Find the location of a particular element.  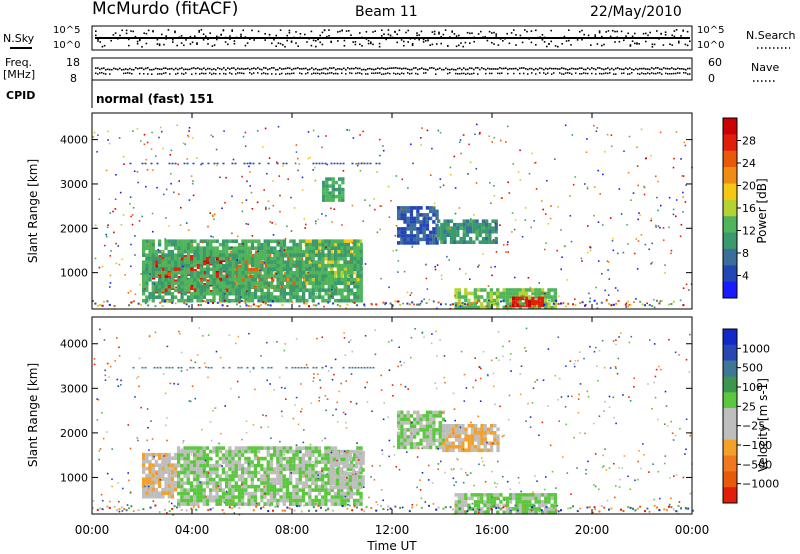

beam-title: Beam 11 is located at coordinates (386, 12).